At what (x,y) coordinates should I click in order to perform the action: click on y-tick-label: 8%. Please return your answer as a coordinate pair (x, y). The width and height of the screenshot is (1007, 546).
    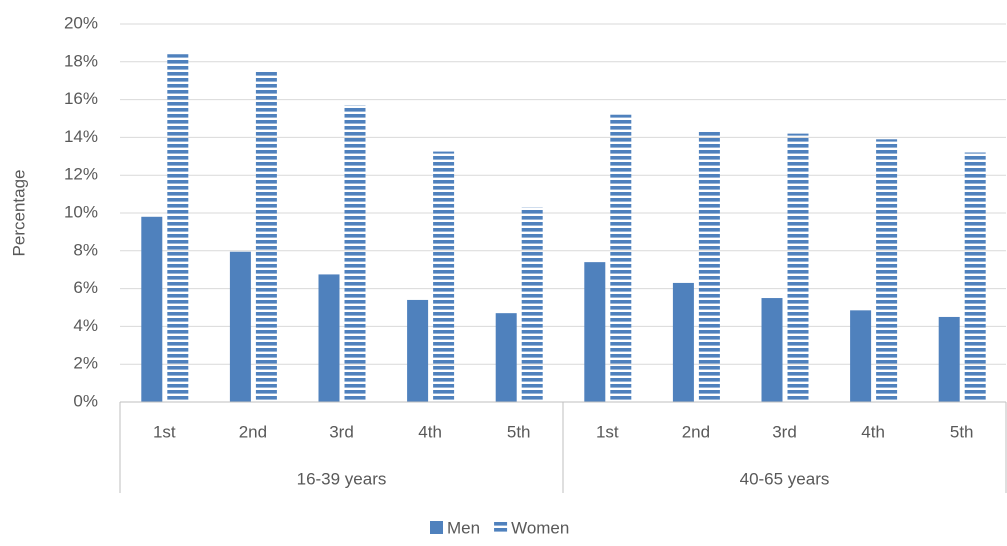
    Looking at the image, I should click on (85, 249).